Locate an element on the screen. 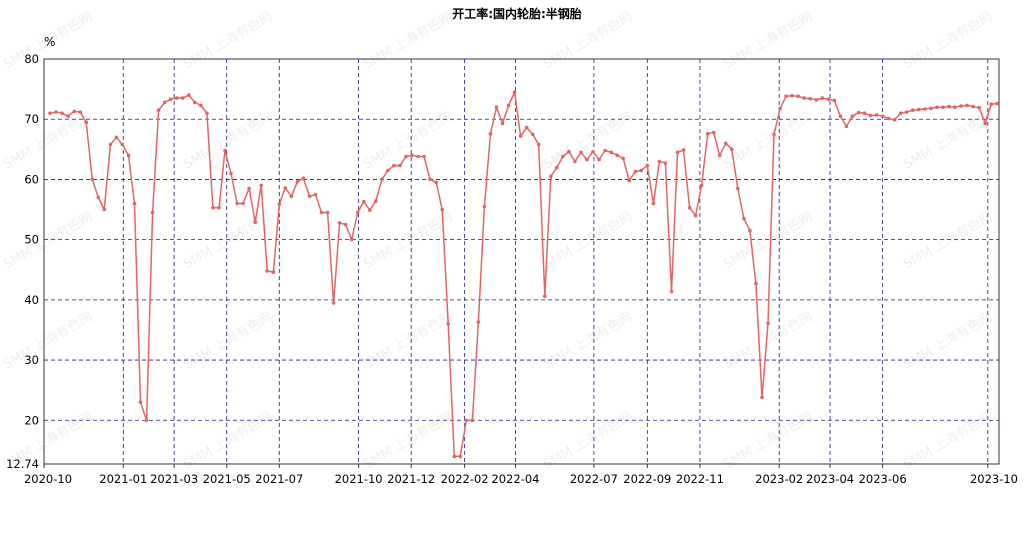 The image size is (1024, 548). x-tick-label: 2020-10 is located at coordinates (48, 479).